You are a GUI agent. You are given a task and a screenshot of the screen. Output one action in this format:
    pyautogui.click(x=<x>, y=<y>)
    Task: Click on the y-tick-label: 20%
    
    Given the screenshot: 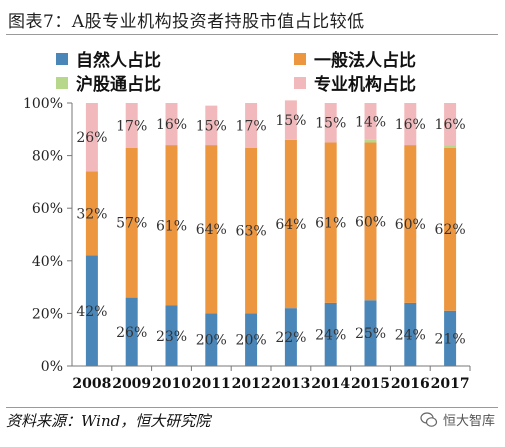 What is the action you would take?
    pyautogui.click(x=47, y=314)
    